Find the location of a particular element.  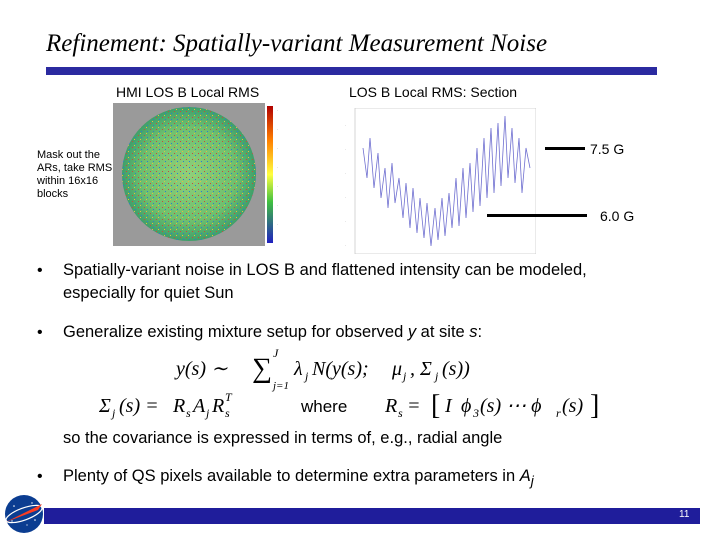

solar-disk-rms-map: ... ... . is located at coordinates (195, 174).